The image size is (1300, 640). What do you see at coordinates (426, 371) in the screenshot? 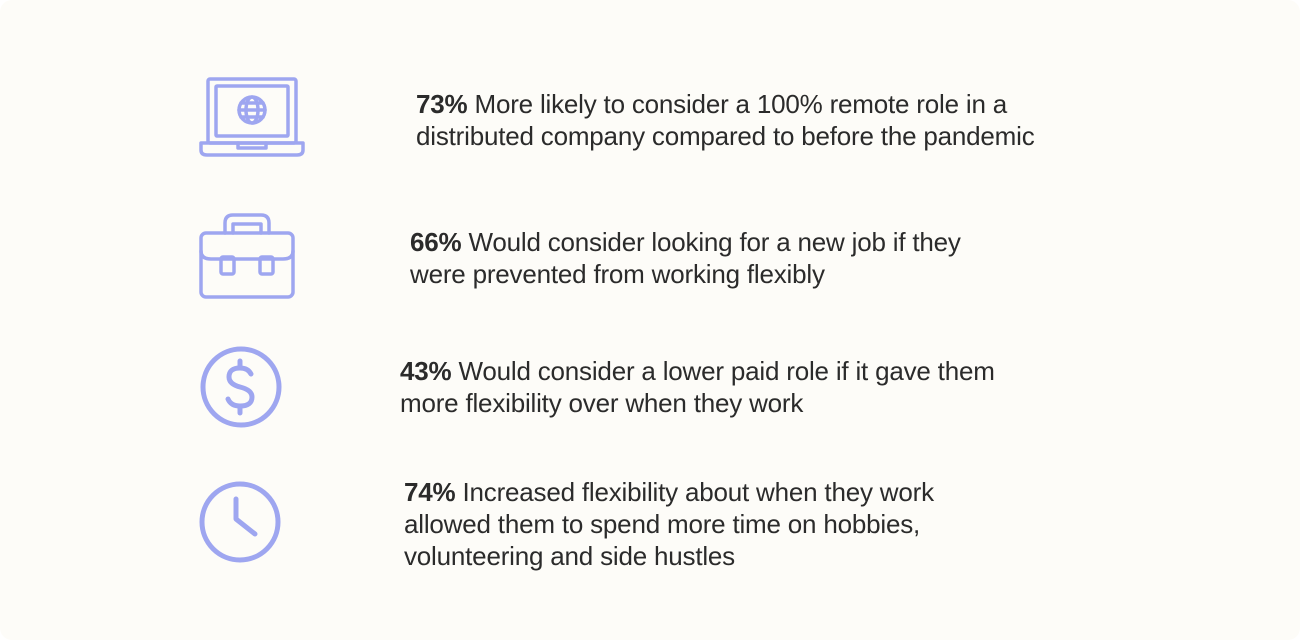
I see `stat-percent: 43%` at bounding box center [426, 371].